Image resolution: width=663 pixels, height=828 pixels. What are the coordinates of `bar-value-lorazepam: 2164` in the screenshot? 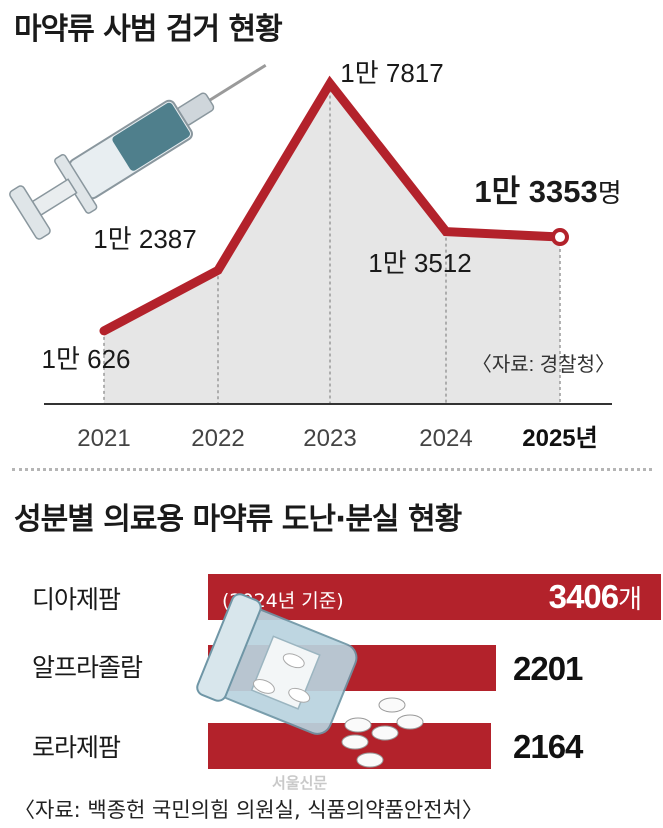 It's located at (548, 746).